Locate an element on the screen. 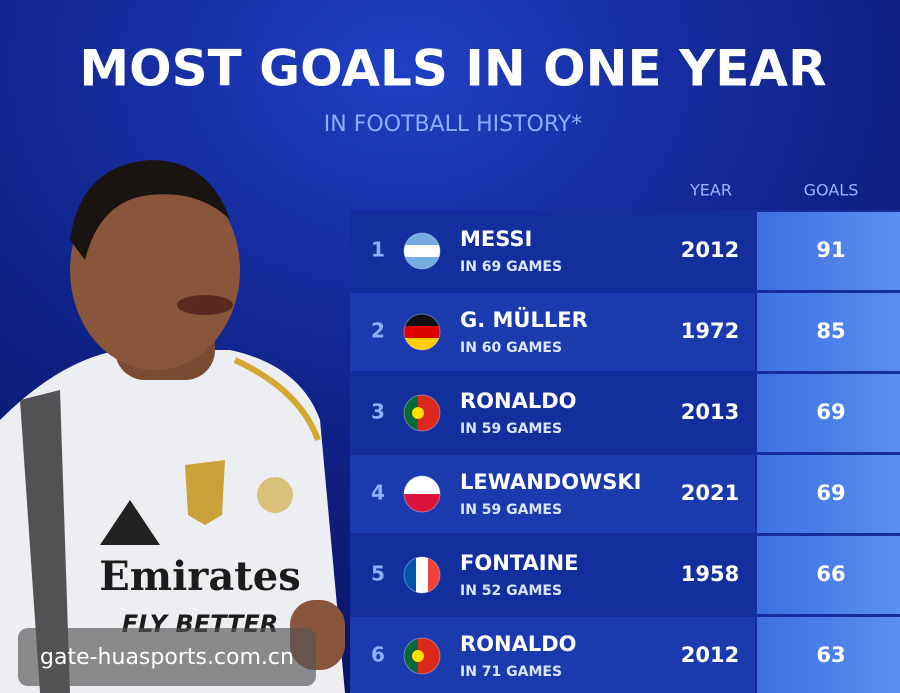  year: 2021 is located at coordinates (710, 493).